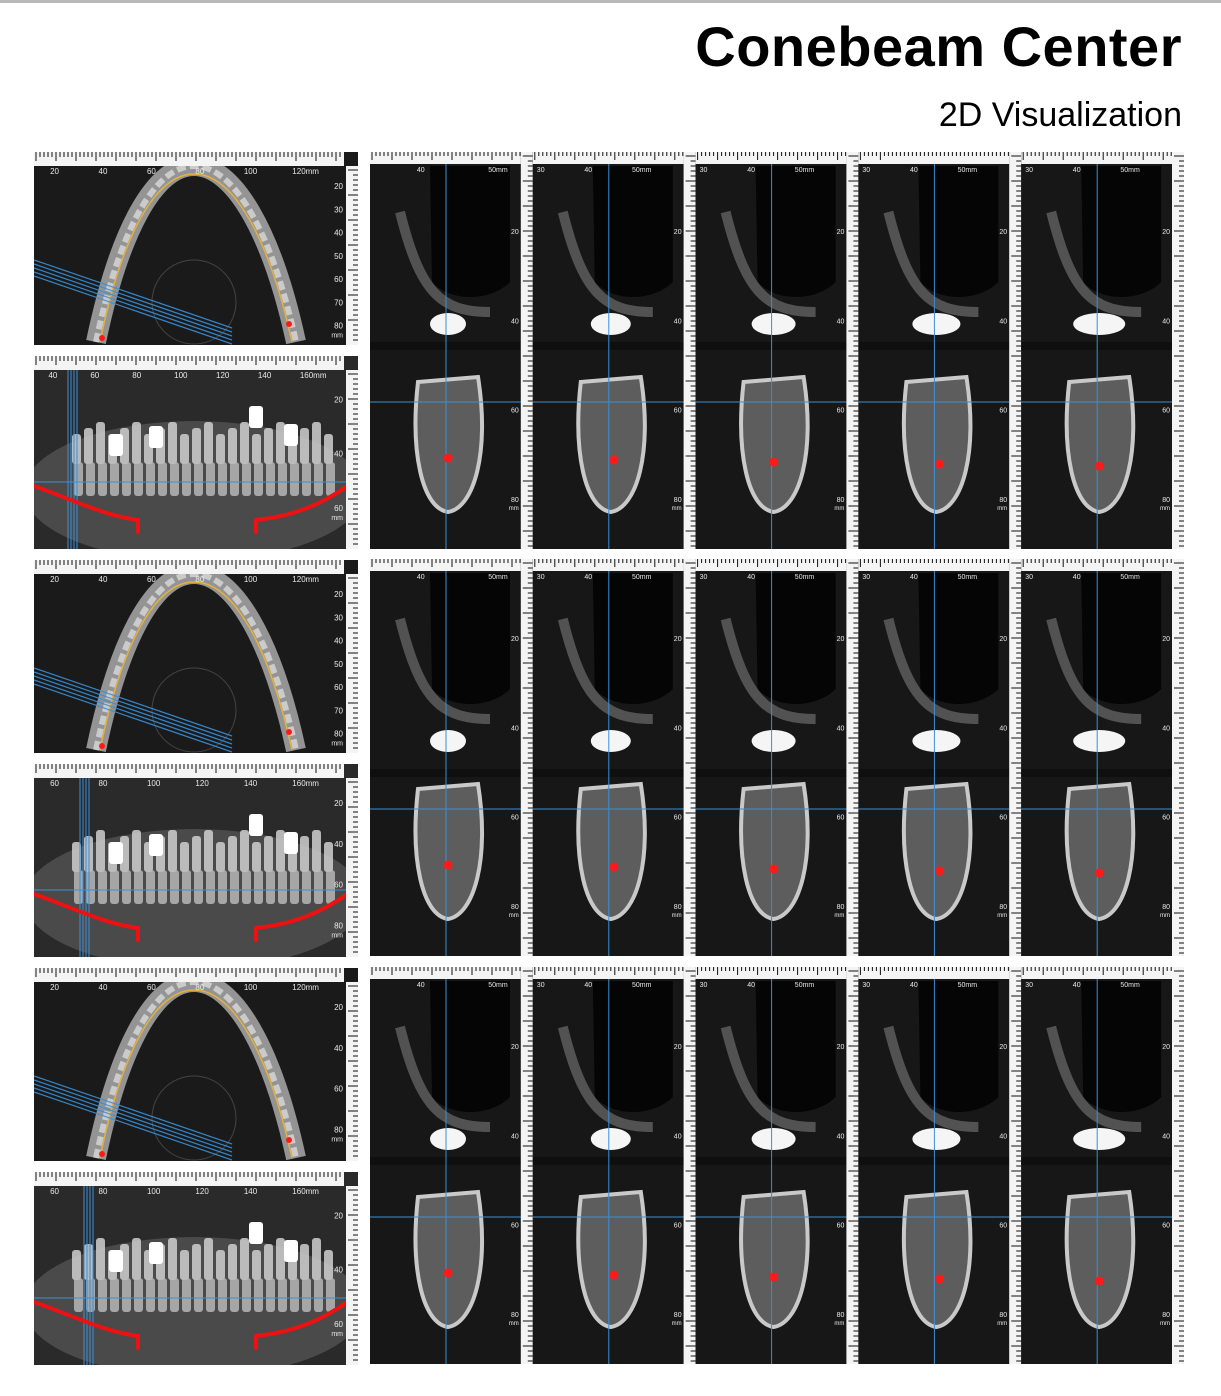 Image resolution: width=1221 pixels, height=1396 pixels. Describe the element at coordinates (344, 663) in the screenshot. I see `axial-right-ruler: 20 30 40 50 60 70 80 mm` at that location.